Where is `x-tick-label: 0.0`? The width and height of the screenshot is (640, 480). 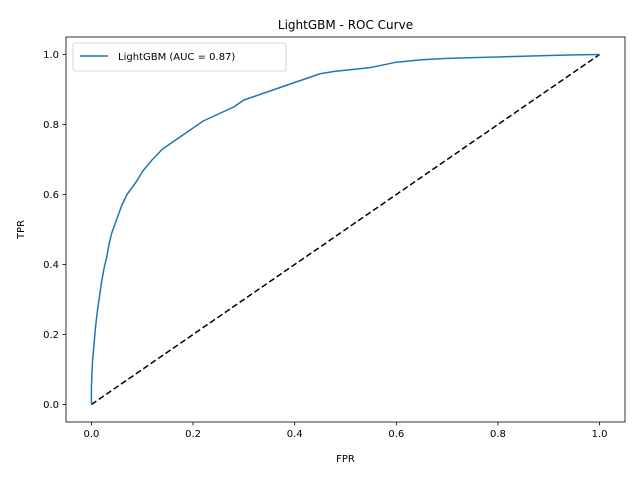 x-tick-label: 0.0 is located at coordinates (91, 434).